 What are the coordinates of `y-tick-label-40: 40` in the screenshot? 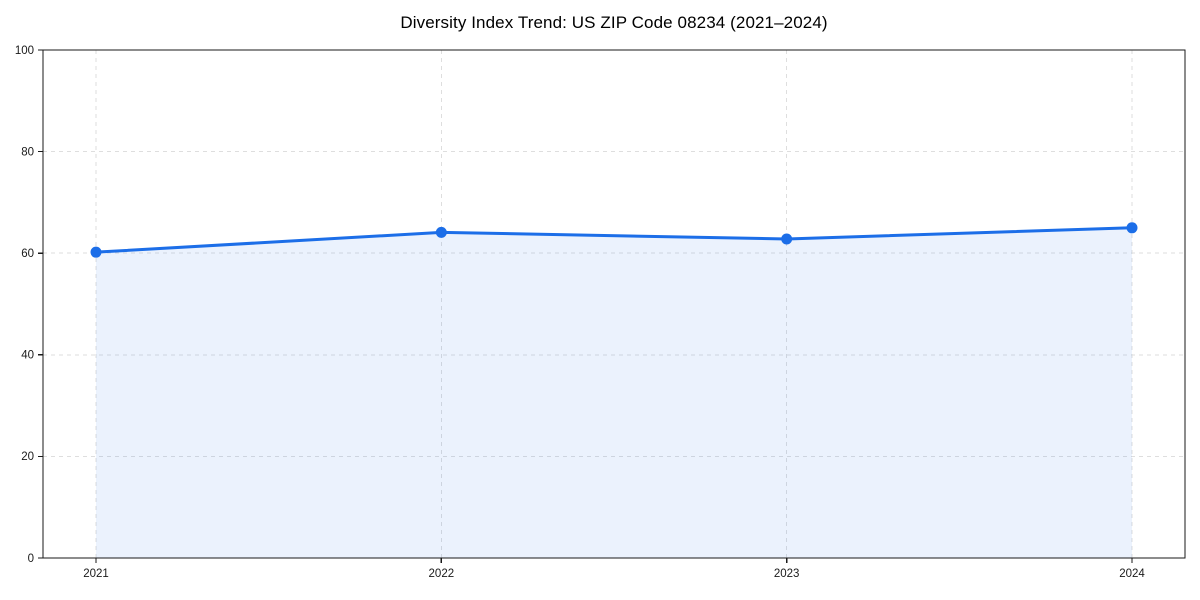 It's located at (27, 356).